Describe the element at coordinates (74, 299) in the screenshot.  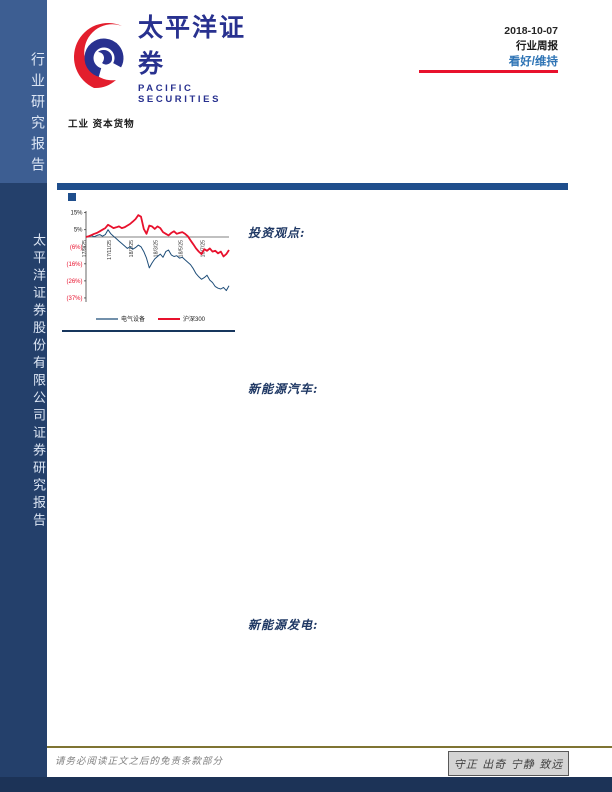
I see `svg-text: (37%)` at that location.